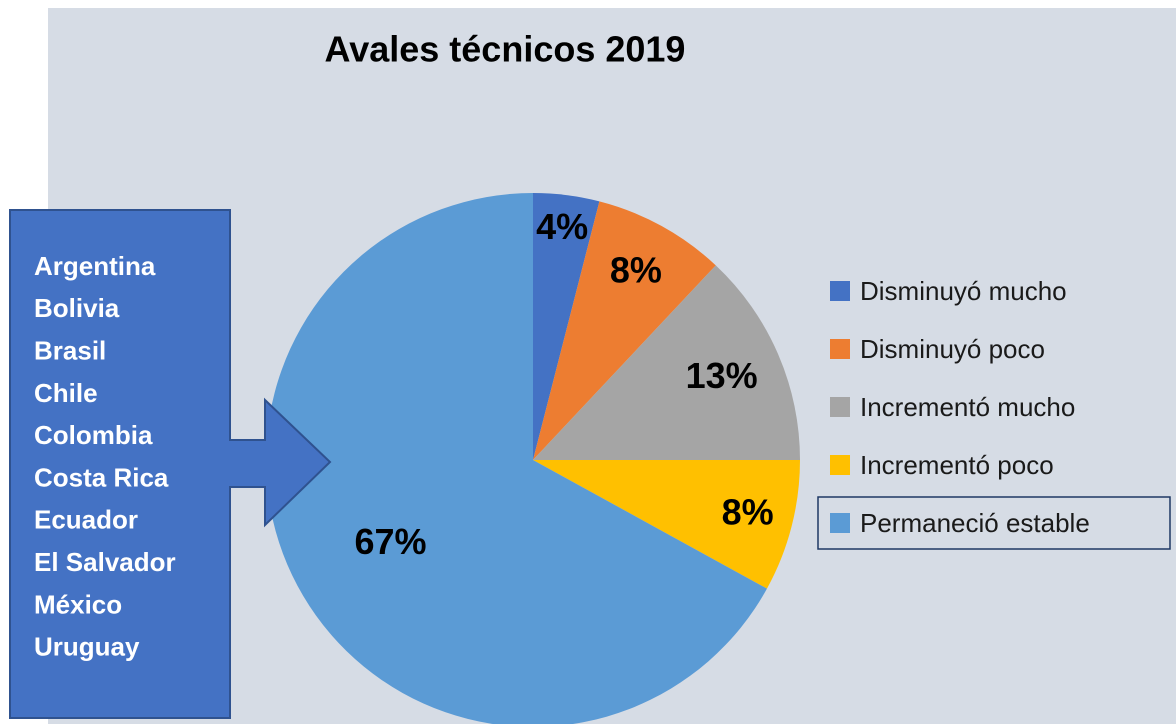 The image size is (1176, 724). I want to click on country: El Salvador, so click(105, 562).